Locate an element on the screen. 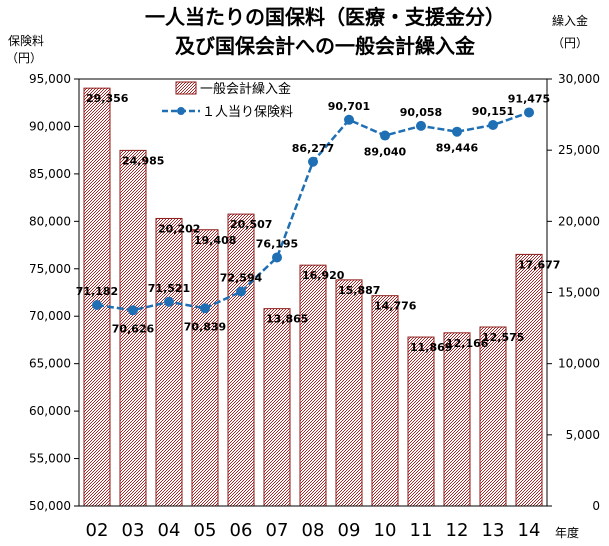 This screenshot has height=546, width=609. left-tick-label: 80,000 is located at coordinates (50, 221).